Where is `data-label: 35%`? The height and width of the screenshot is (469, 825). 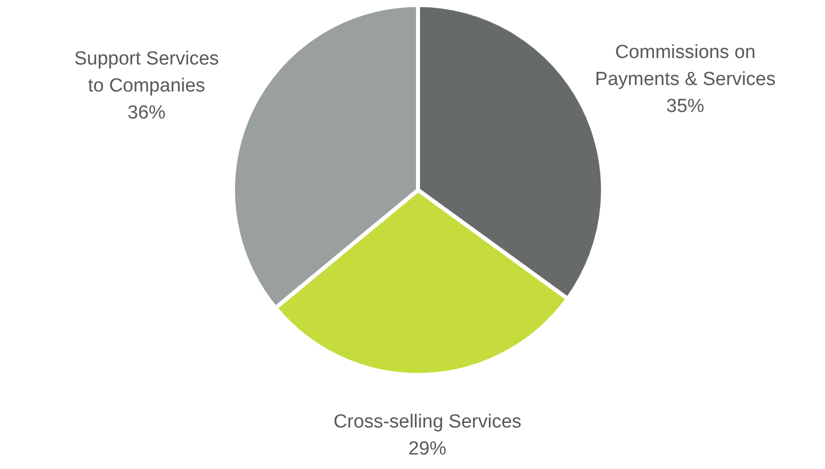
data-label: 35% is located at coordinates (685, 106).